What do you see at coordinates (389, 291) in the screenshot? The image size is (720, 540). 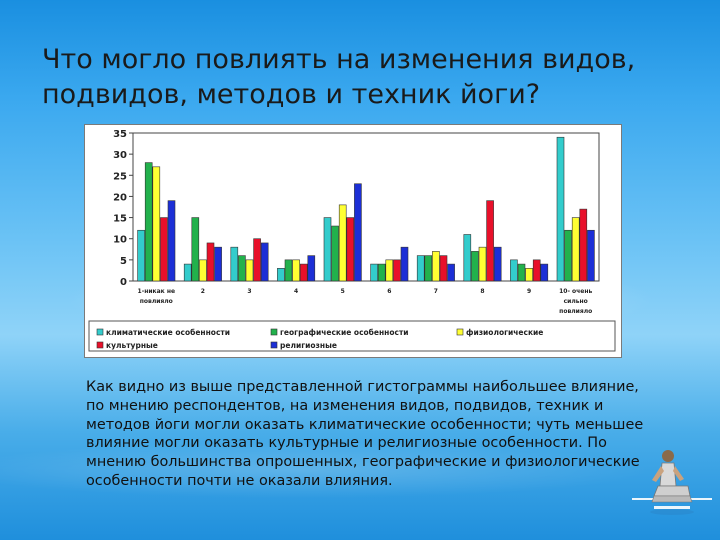 I see `x-tick-label: 6` at bounding box center [389, 291].